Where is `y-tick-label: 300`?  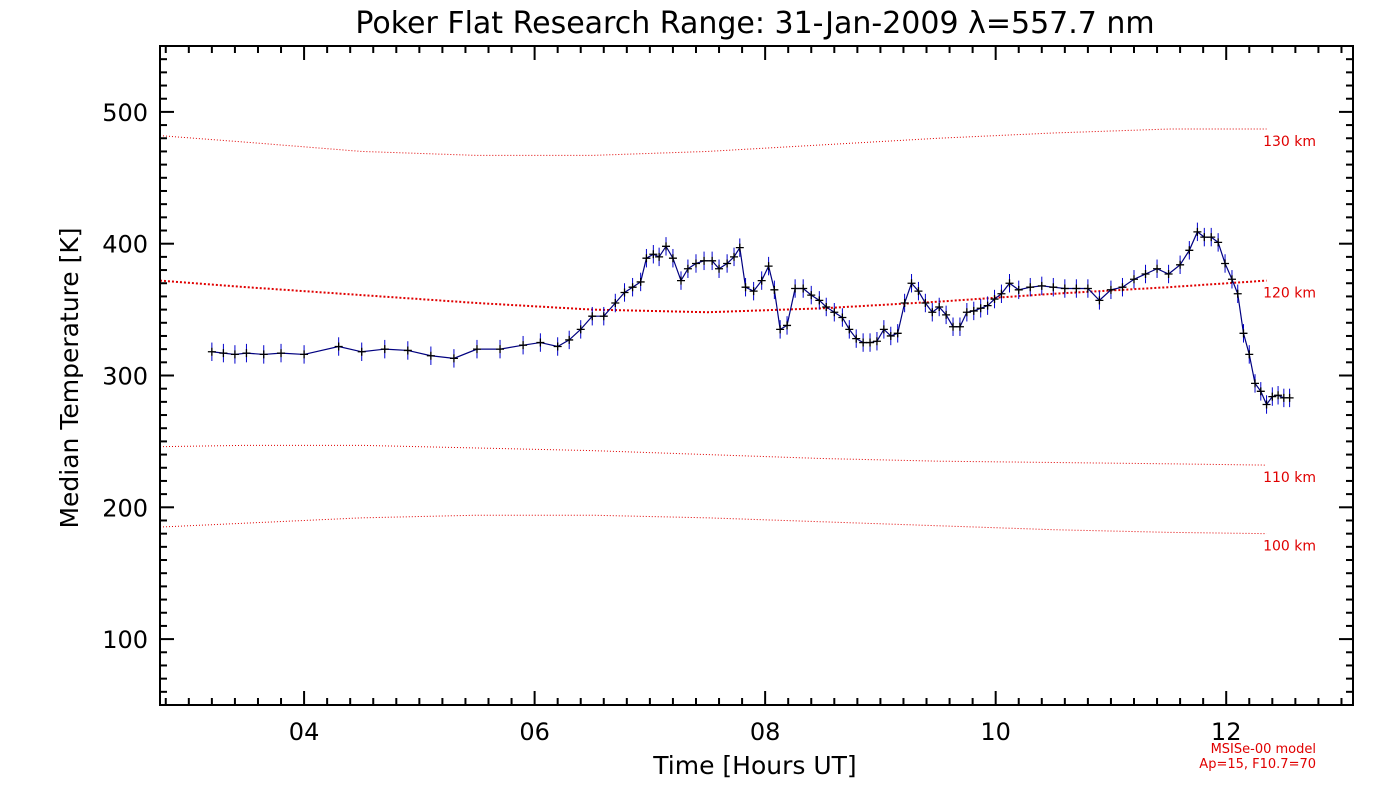 y-tick-label: 300 is located at coordinates (125, 377).